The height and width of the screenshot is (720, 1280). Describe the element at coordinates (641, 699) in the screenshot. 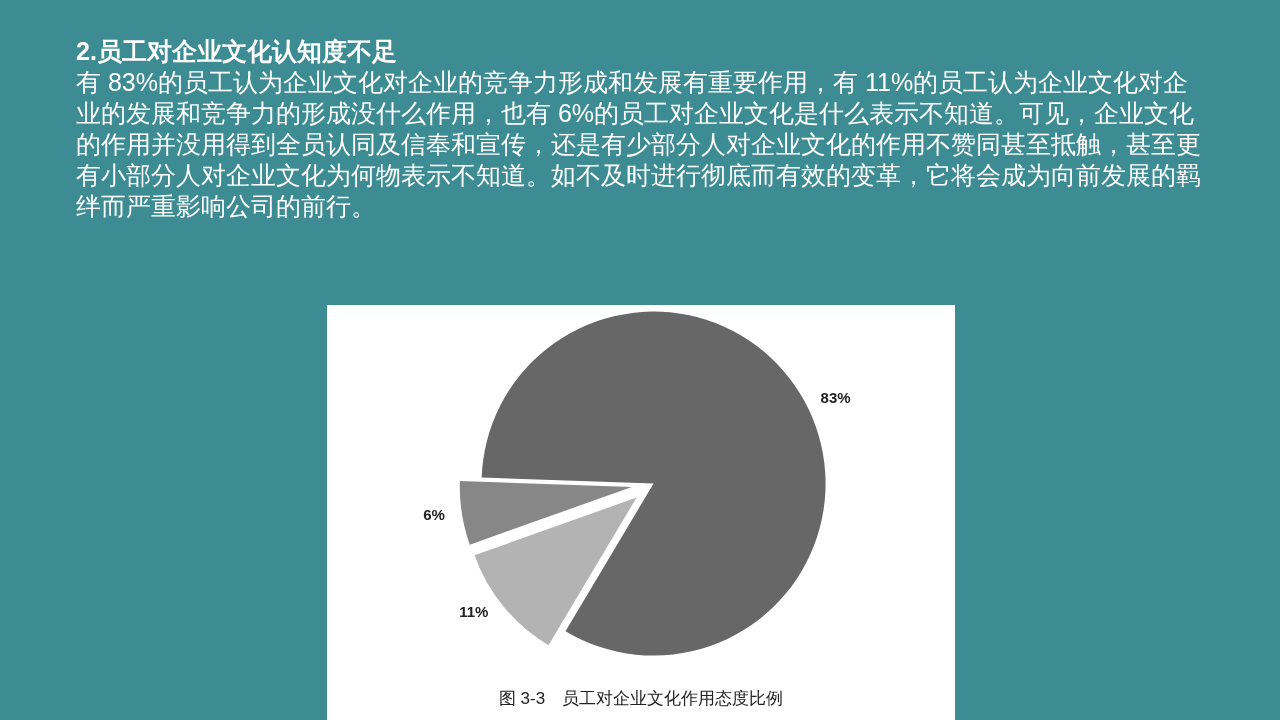

I see `caption: 图 3-3 员工对企业文化作用态度比例` at that location.